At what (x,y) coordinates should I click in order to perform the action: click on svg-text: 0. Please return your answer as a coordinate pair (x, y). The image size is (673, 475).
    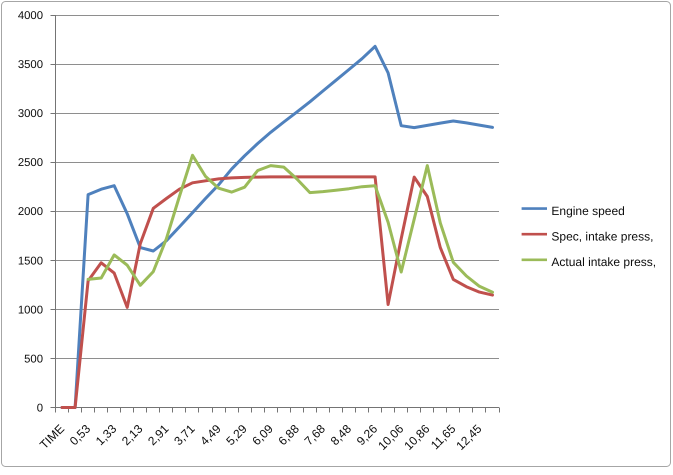
    Looking at the image, I should click on (40, 409).